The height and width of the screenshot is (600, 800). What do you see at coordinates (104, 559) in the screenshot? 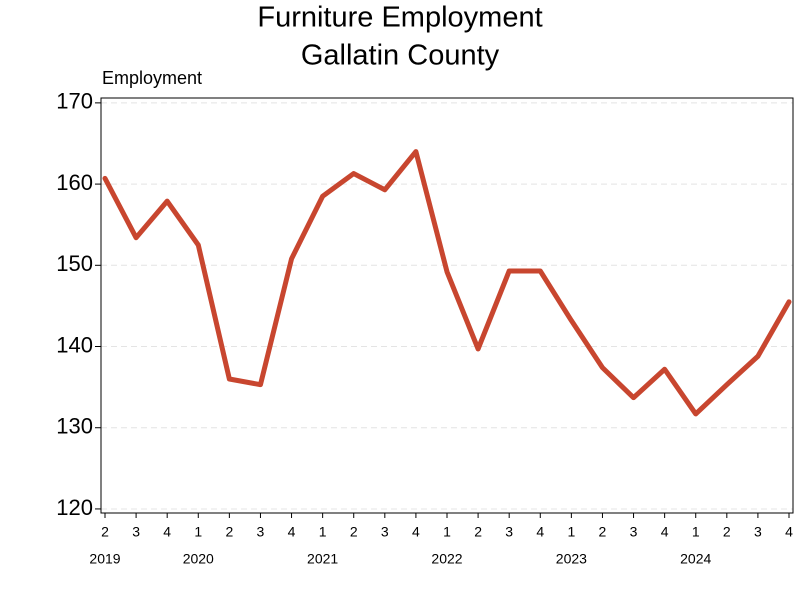
I see `year-label: 2019` at bounding box center [104, 559].